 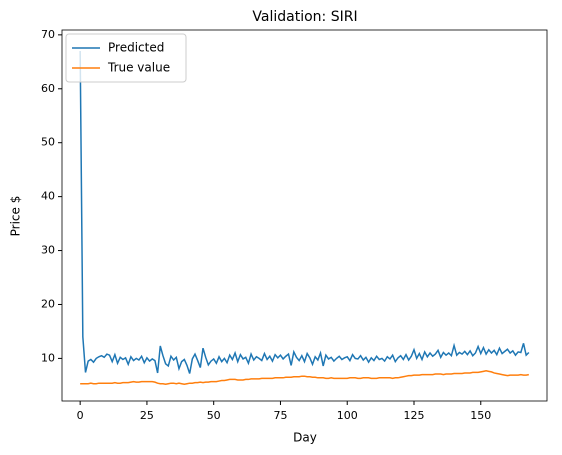 I want to click on x-tick-label: 75, so click(x=280, y=415).